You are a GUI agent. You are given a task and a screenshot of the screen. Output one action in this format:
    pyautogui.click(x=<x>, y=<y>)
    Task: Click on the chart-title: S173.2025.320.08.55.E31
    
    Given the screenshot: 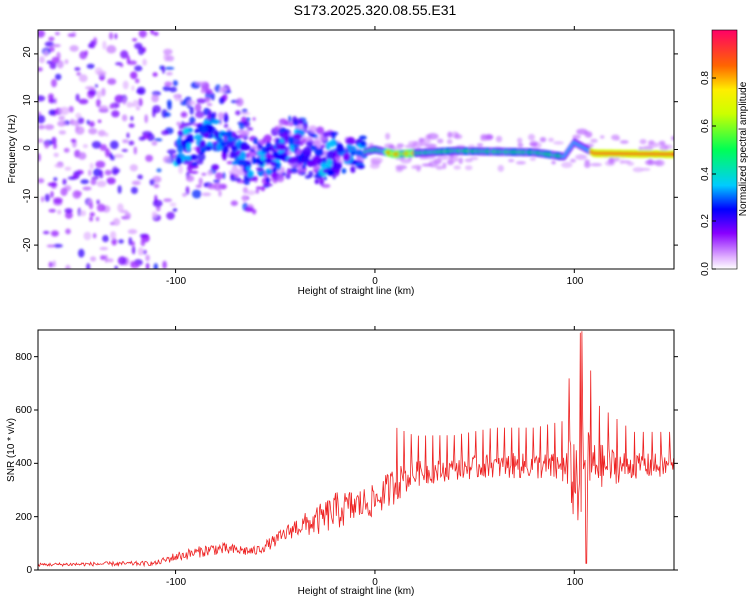 What is the action you would take?
    pyautogui.click(x=375, y=10)
    